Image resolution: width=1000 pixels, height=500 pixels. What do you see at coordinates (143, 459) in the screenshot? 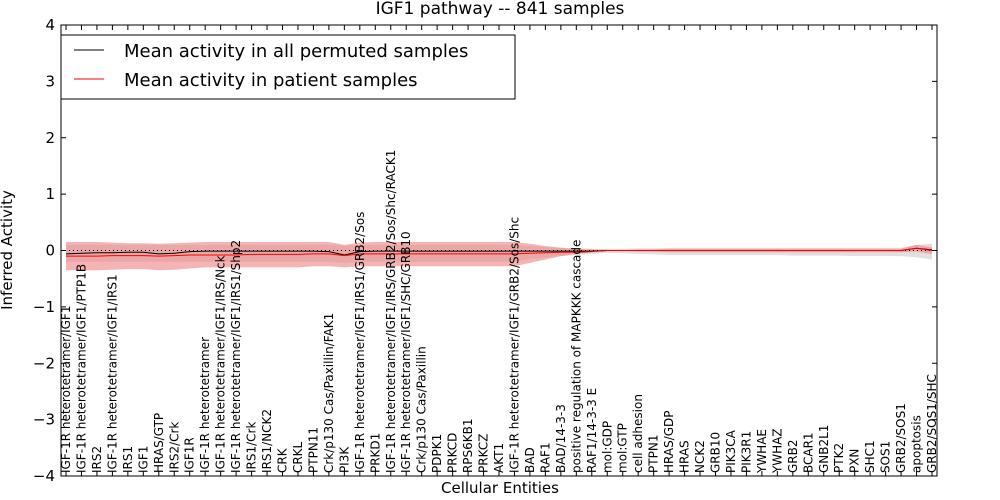
I see `x-tick-label: IGF1` at bounding box center [143, 459].